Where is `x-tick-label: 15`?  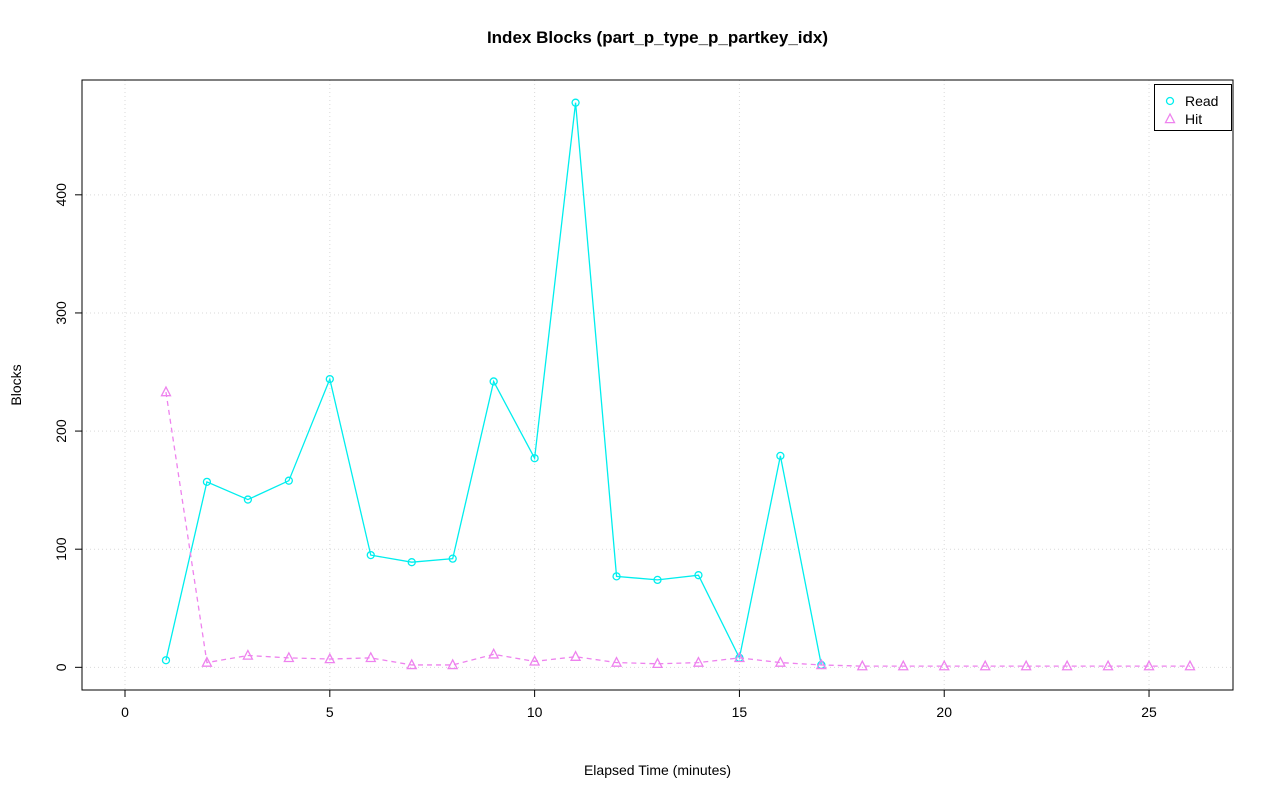
x-tick-label: 15 is located at coordinates (740, 712).